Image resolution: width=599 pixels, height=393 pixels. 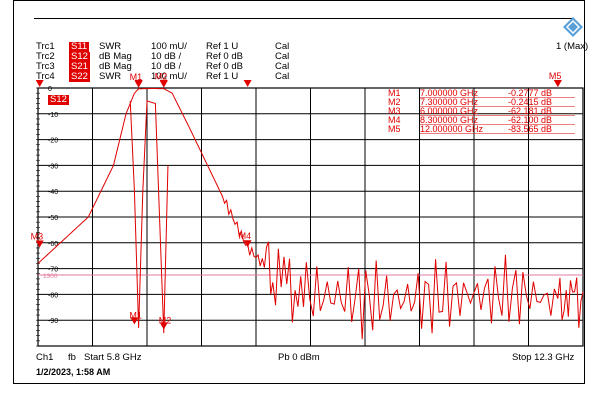 What do you see at coordinates (573, 27) in the screenshot?
I see `rohde-schwarz-logo-icon` at bounding box center [573, 27].